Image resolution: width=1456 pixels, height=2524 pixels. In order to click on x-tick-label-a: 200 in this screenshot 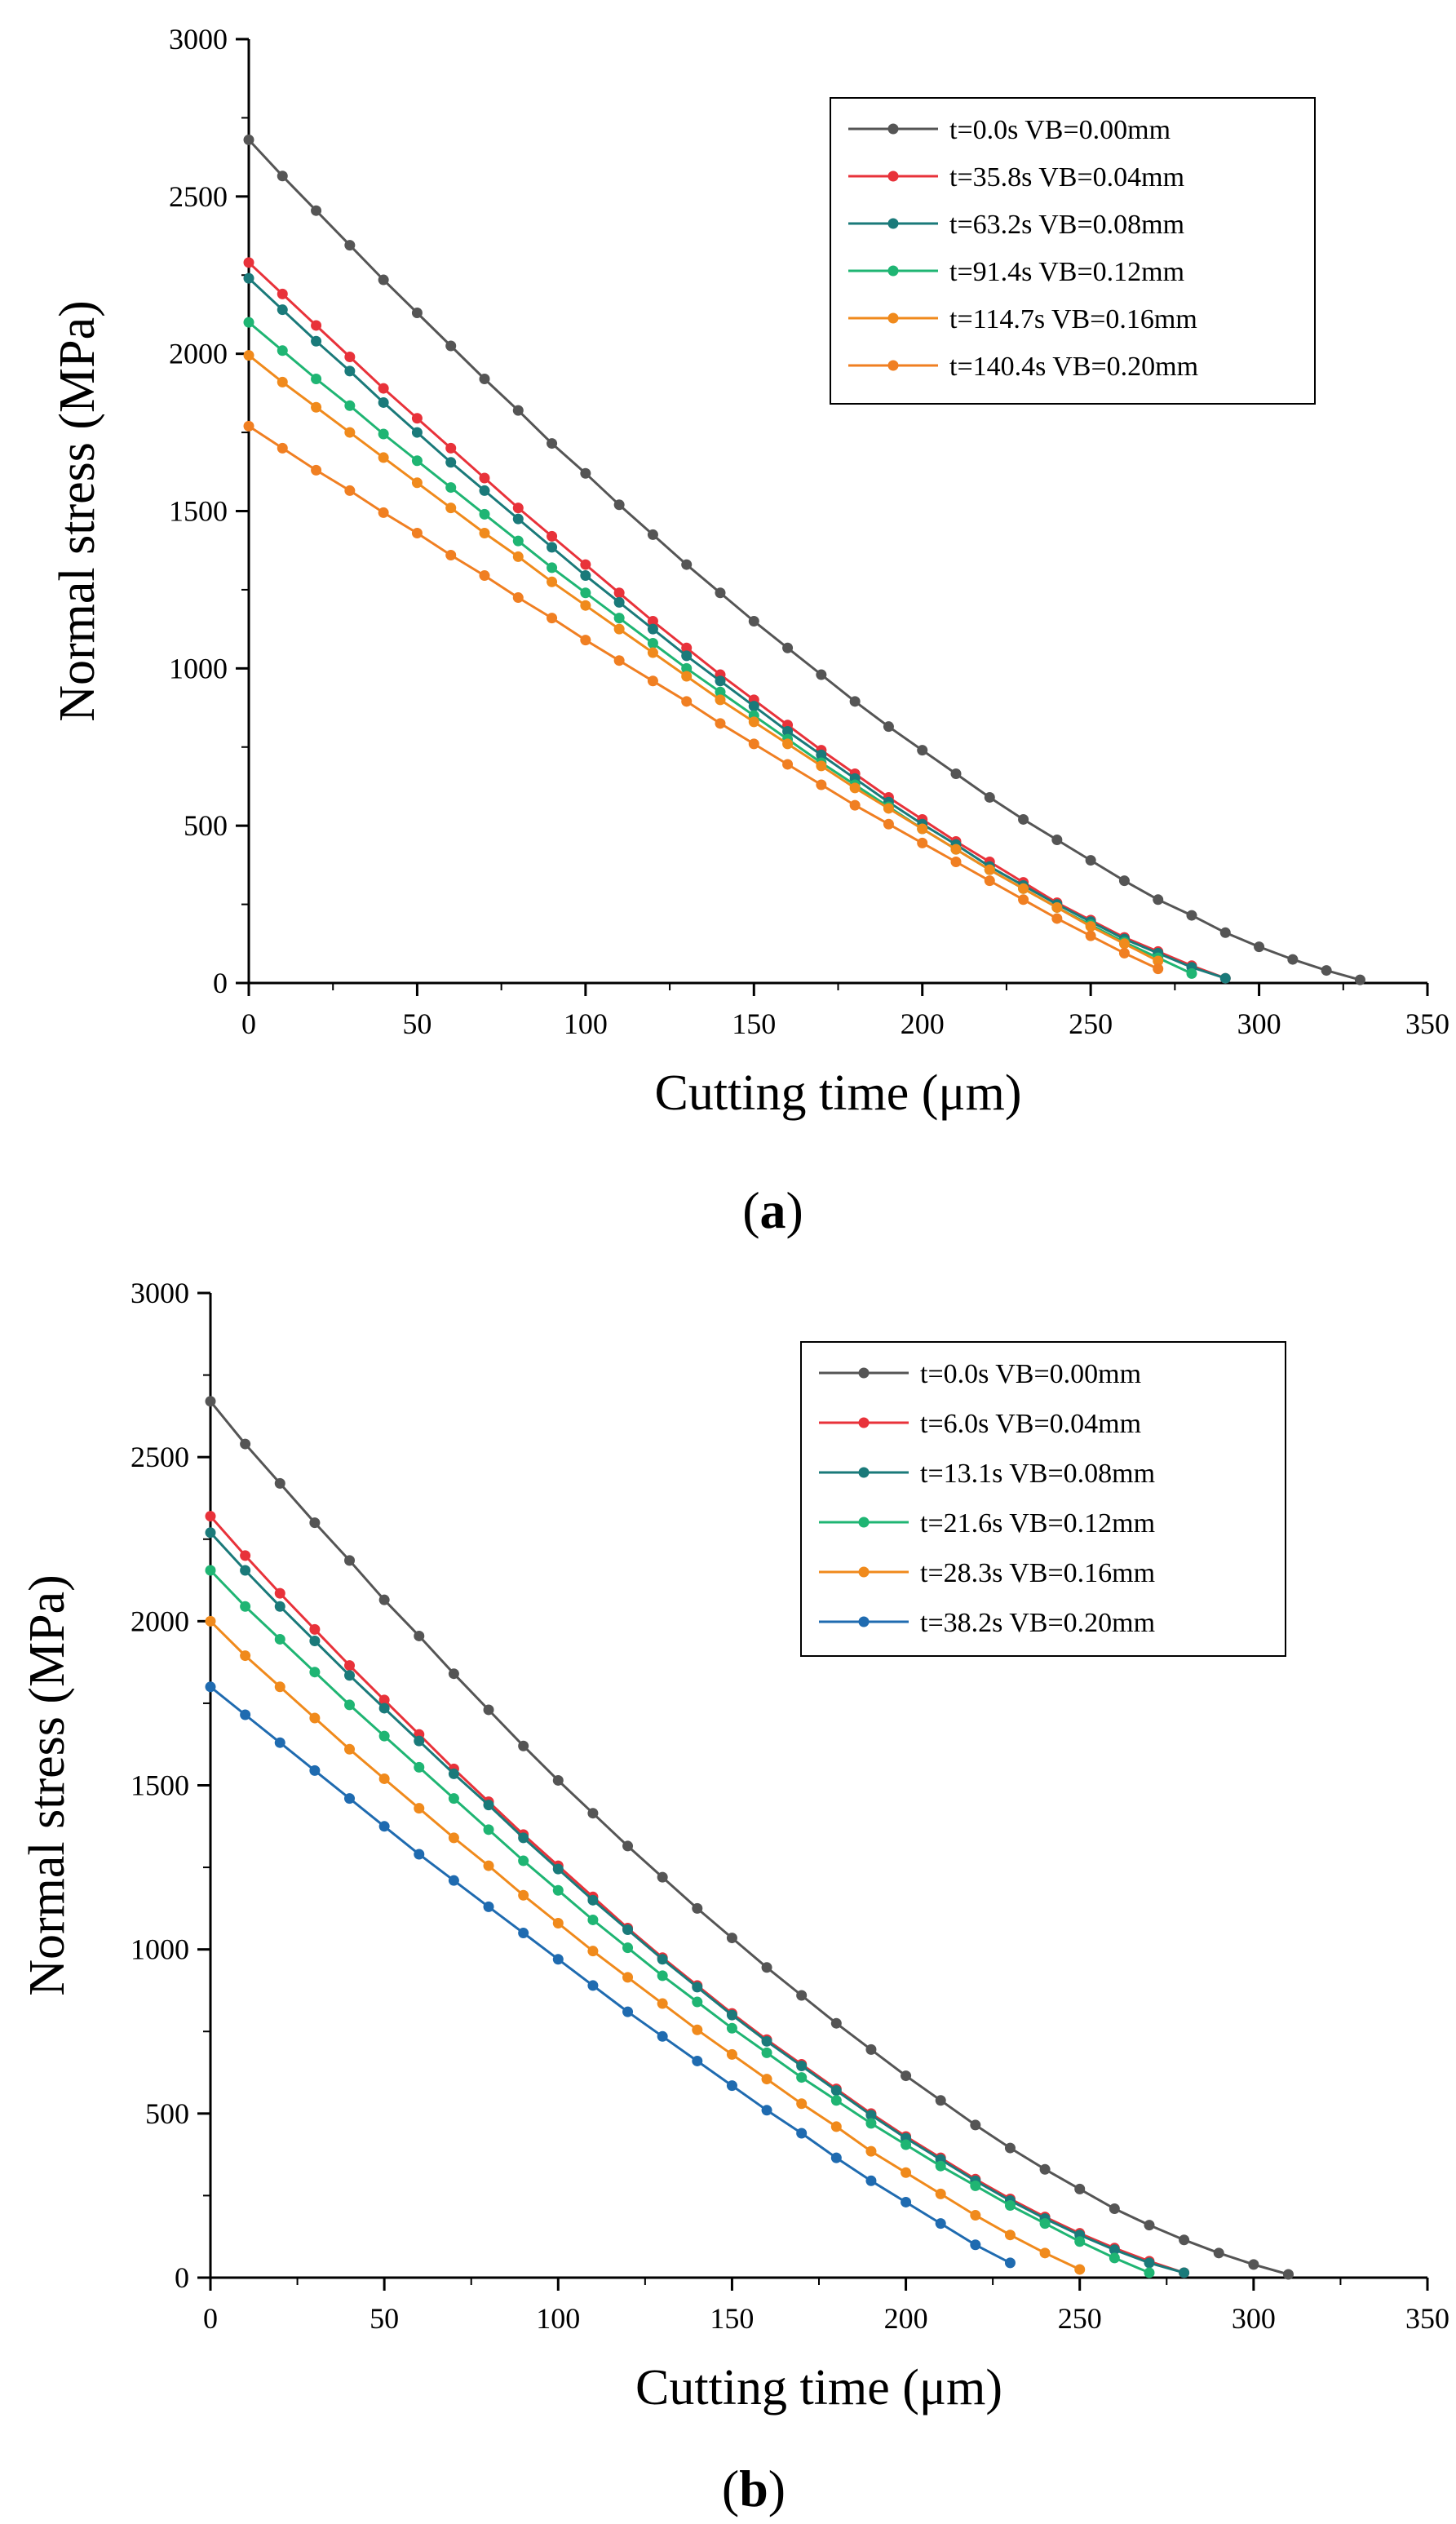, I will do `click(923, 1023)`.